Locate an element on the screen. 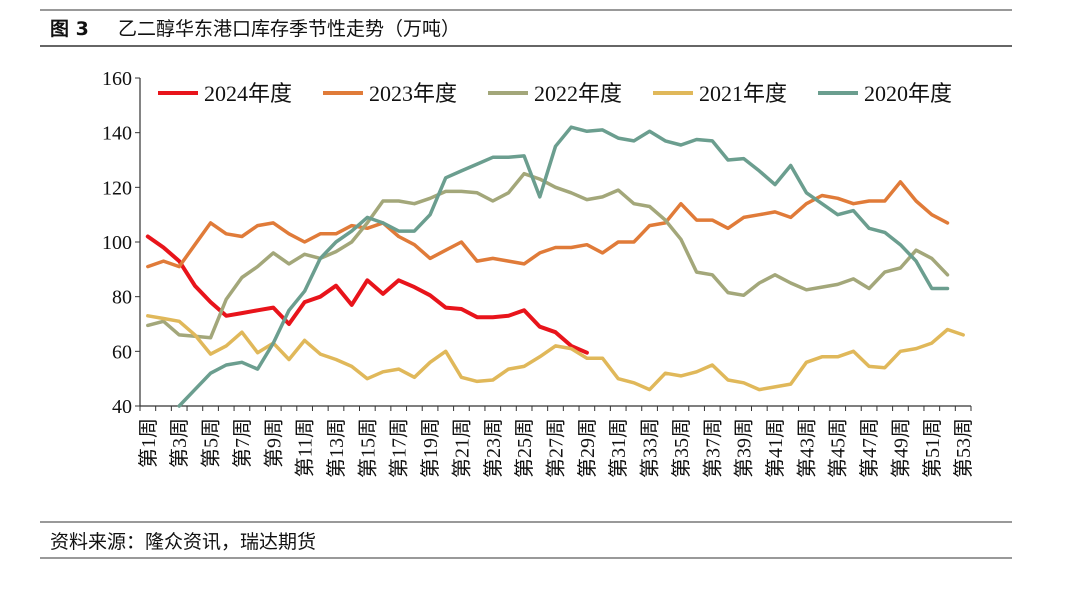 The image size is (1080, 614). x-tick-label: 第45周 is located at coordinates (838, 448).